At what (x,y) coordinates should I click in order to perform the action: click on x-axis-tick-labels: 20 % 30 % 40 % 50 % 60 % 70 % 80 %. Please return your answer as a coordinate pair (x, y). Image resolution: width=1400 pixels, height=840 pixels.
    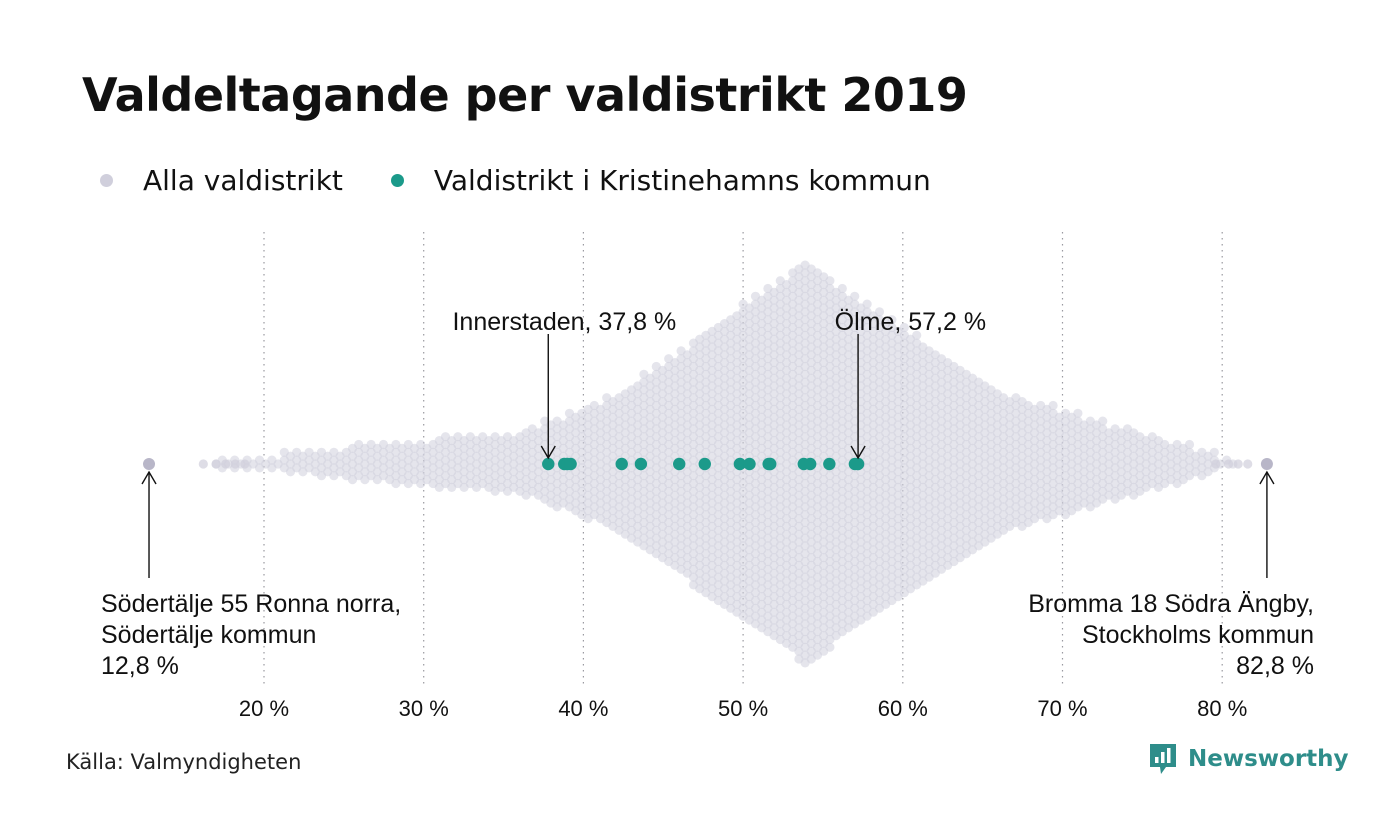
    Looking at the image, I should click on (743, 708).